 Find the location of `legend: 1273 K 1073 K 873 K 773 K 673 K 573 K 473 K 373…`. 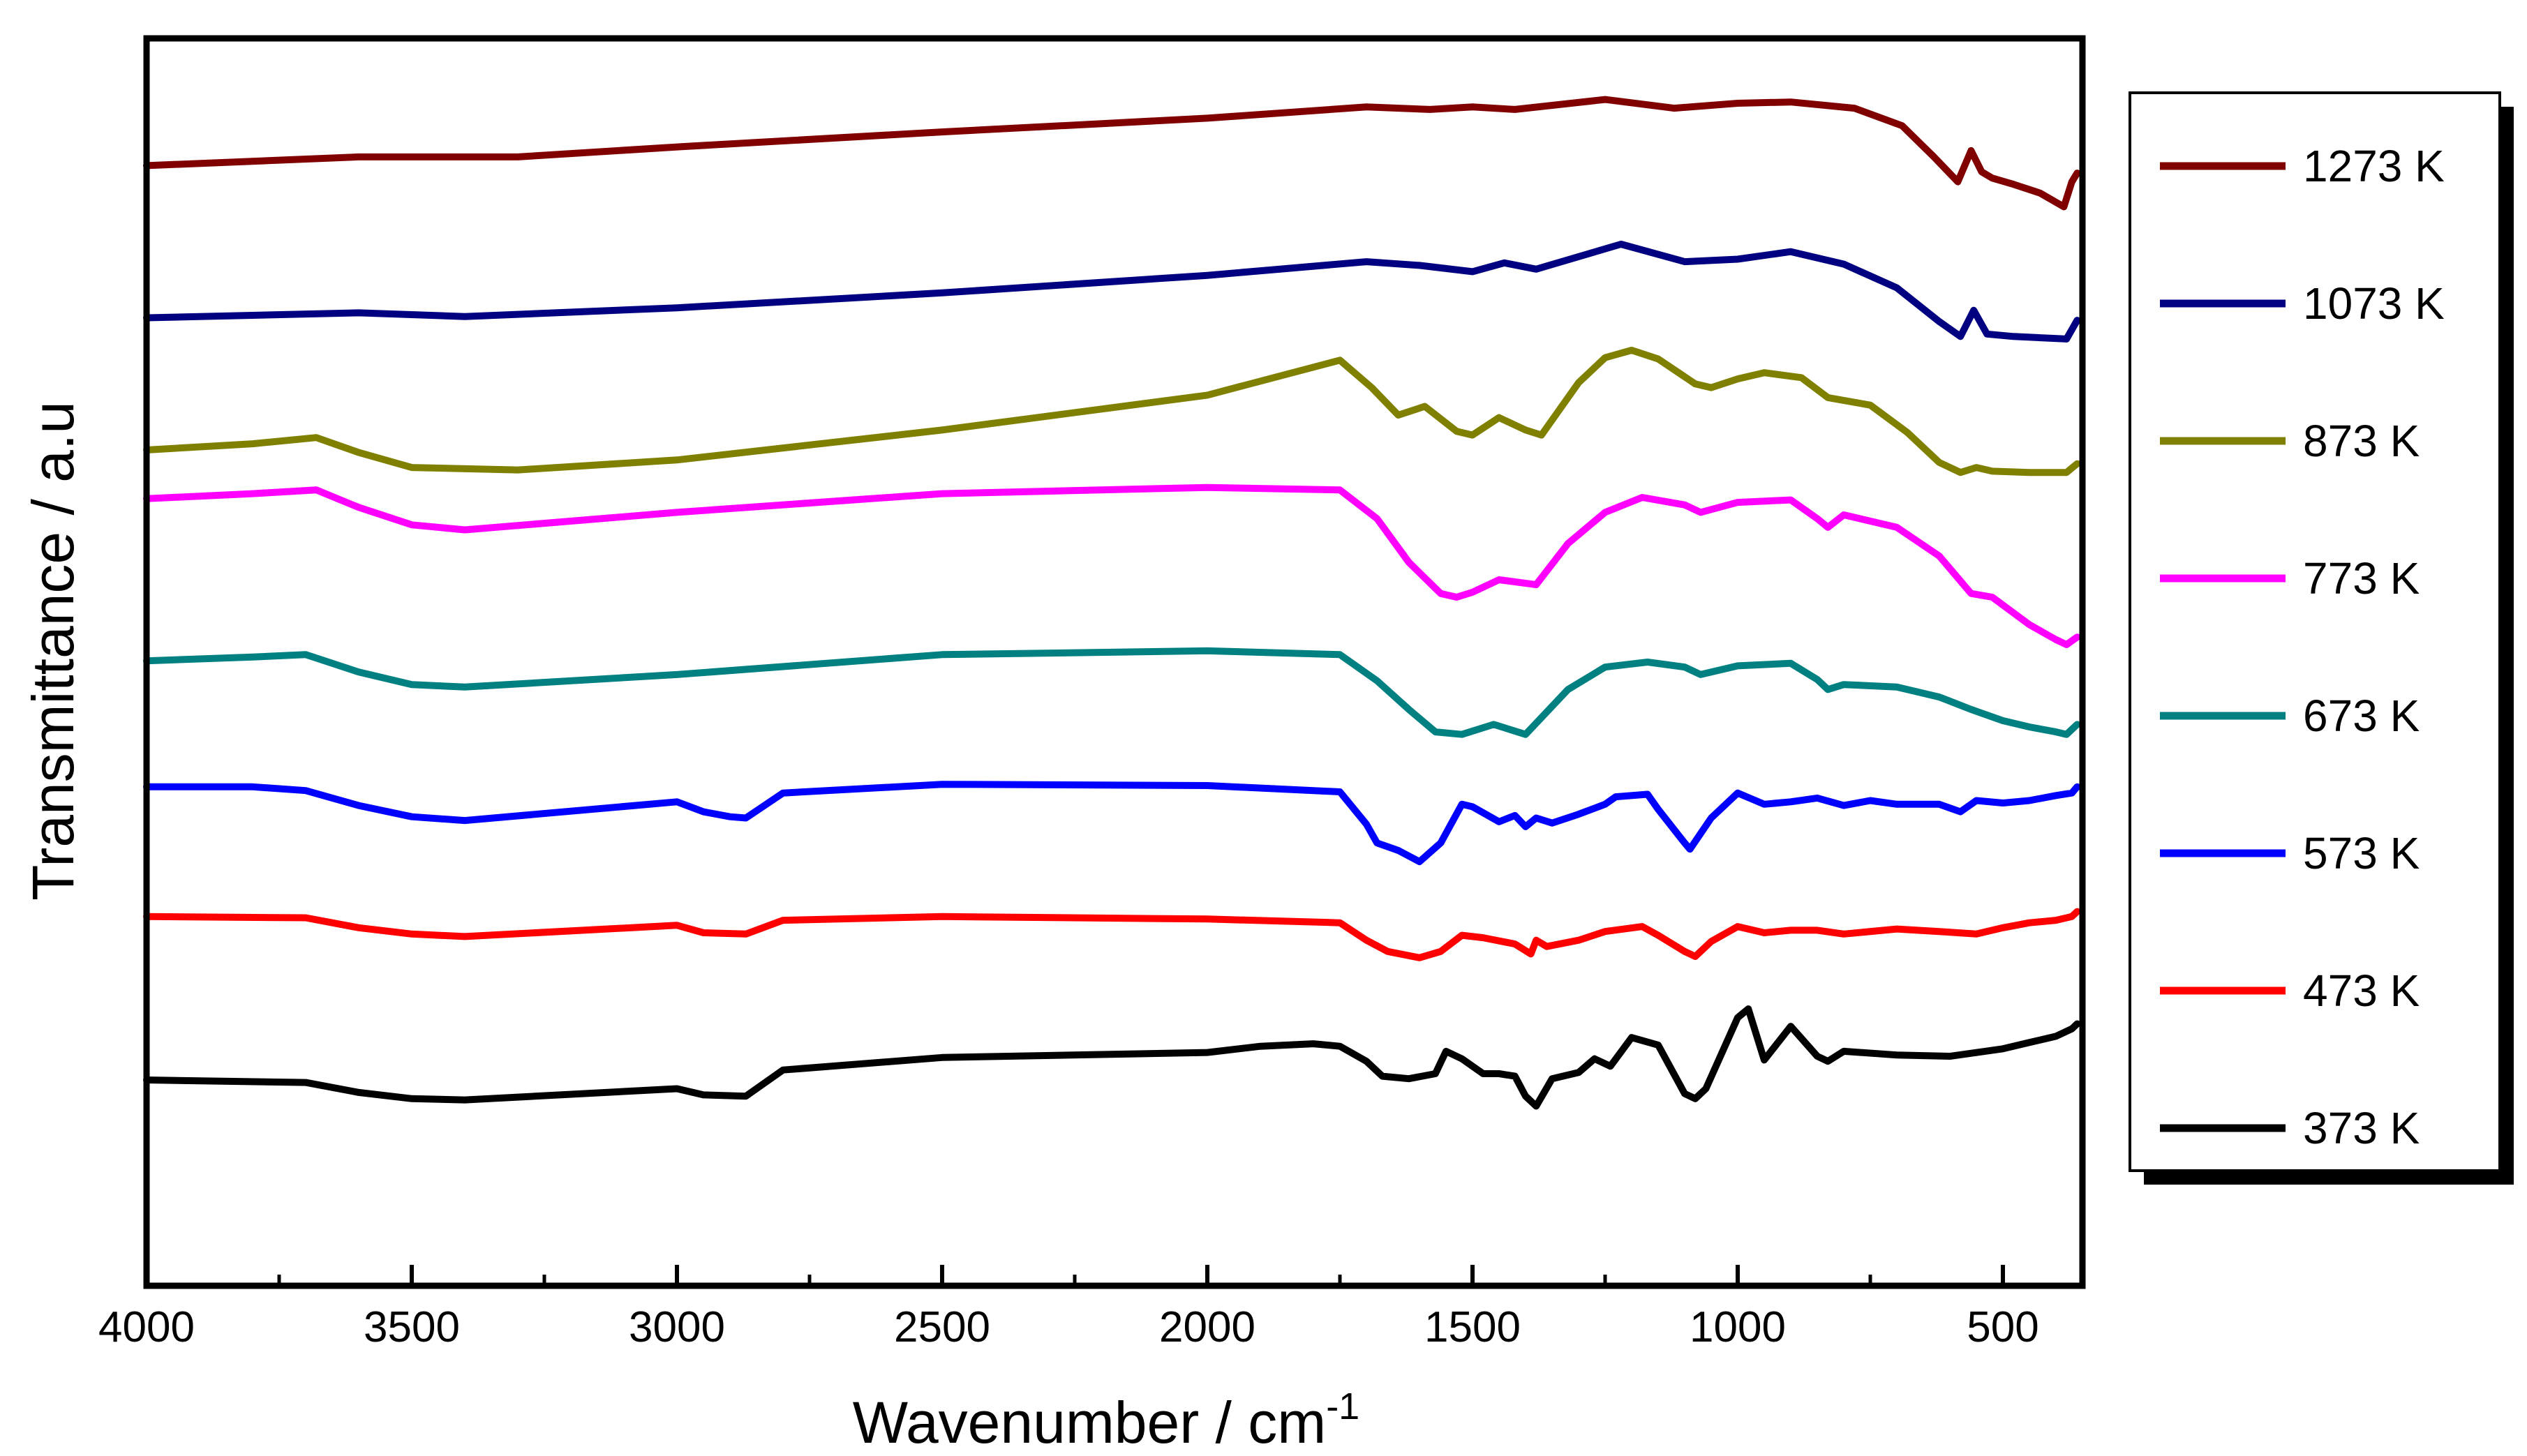

legend: 1273 K 1073 K 873 K 773 K 673 K 573 K 473 K 373… is located at coordinates (2321, 638).